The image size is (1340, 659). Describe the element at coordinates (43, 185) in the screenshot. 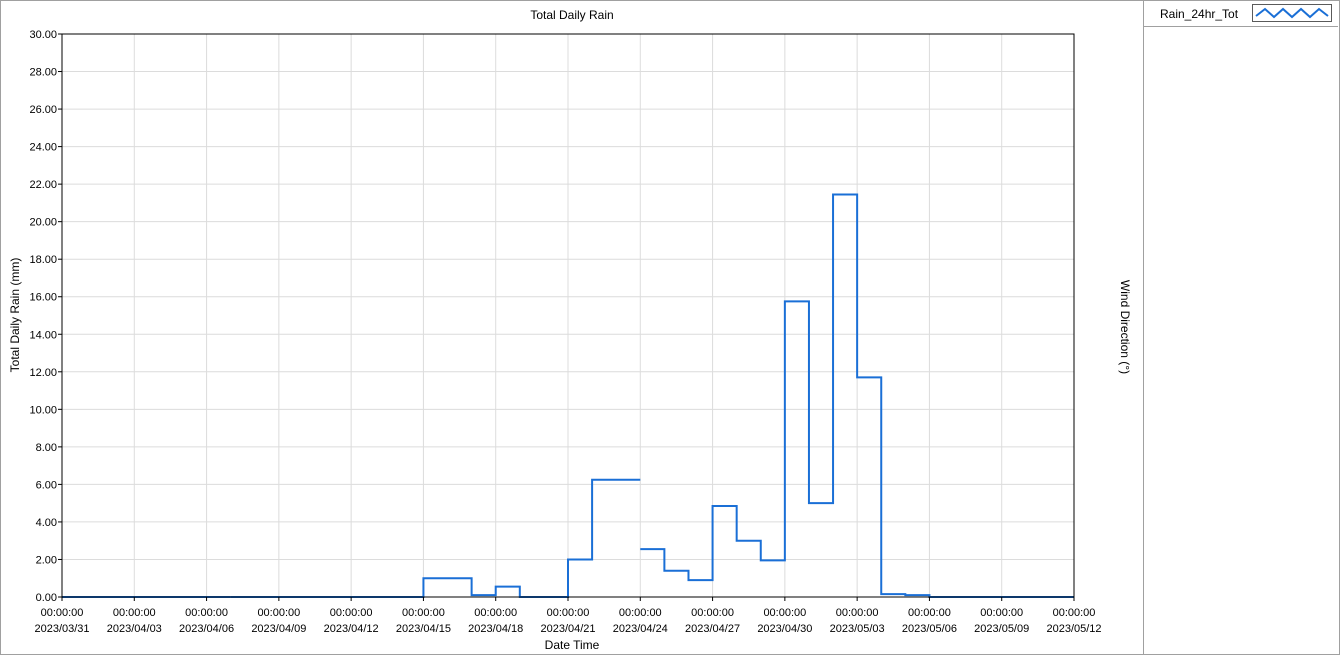

I see `y-tick-label: 22.00` at that location.